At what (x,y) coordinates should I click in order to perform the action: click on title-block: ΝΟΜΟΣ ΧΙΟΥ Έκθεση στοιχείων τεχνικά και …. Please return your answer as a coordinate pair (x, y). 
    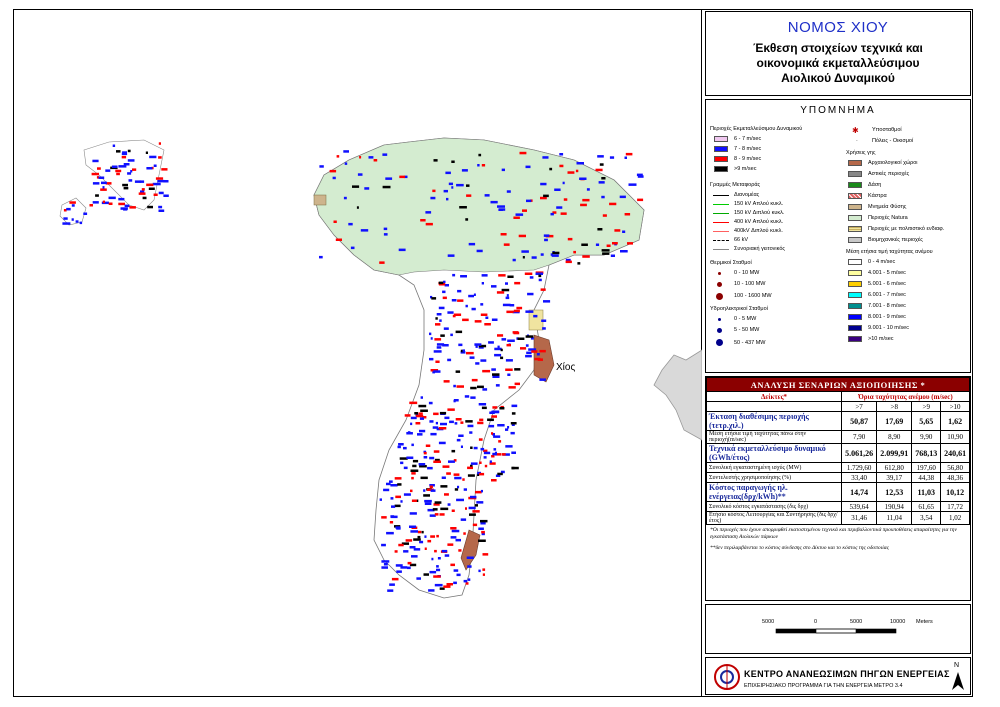
    Looking at the image, I should click on (838, 53).